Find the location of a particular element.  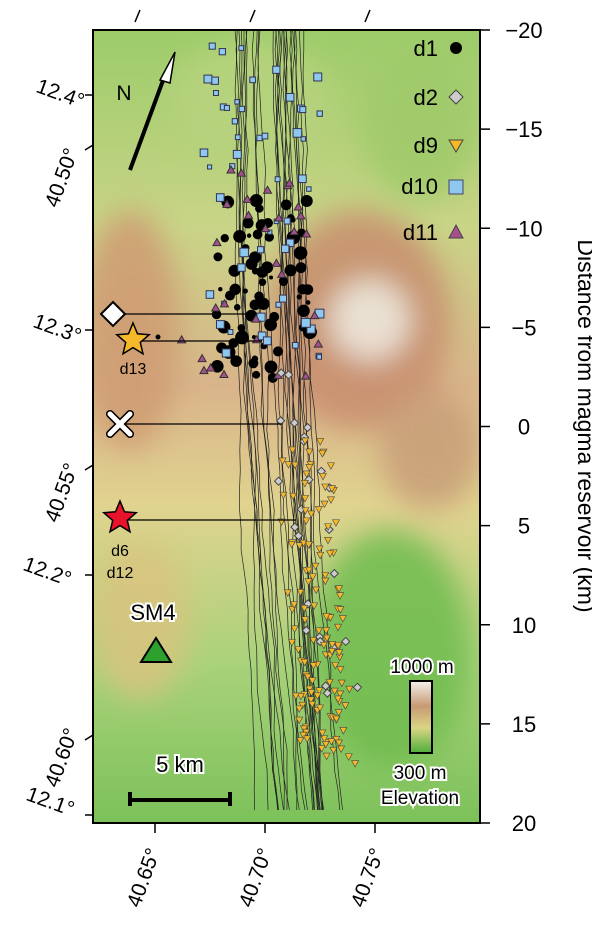

site-label: d12 is located at coordinates (120, 573).